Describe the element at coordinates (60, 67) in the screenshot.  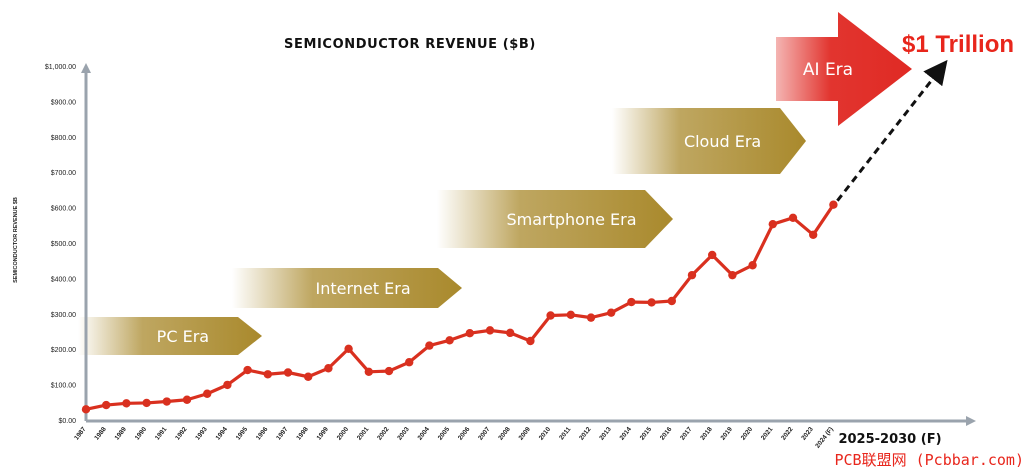
I see `y-tick-label: $1,000.00` at that location.